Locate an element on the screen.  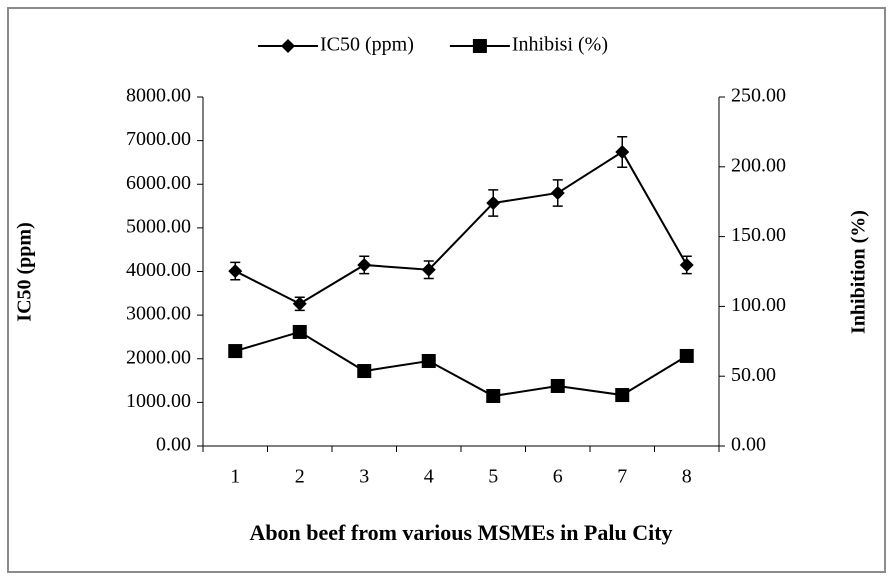
y2-tick-label: 100.00 is located at coordinates (758, 305).